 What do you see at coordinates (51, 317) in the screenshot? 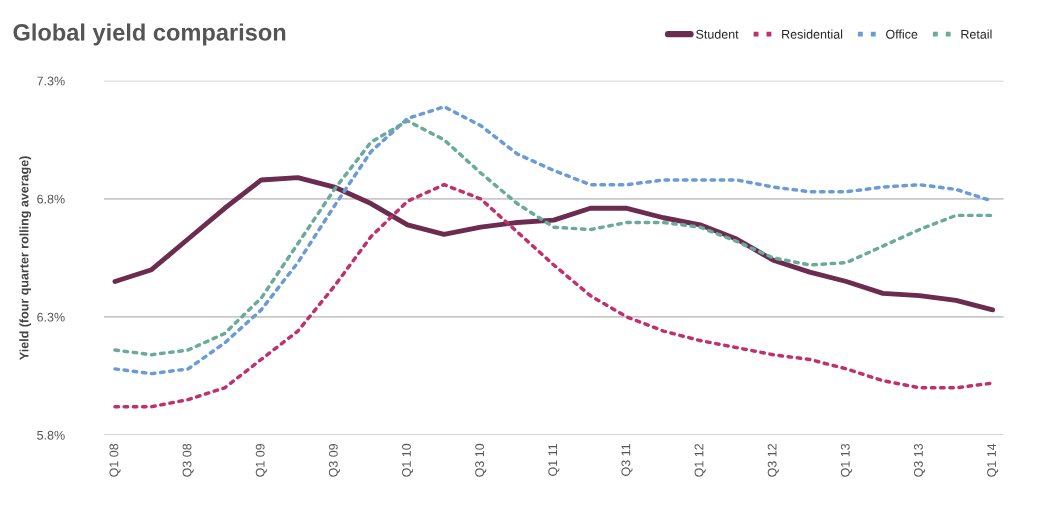
I see `y-tick-label: 6.3%` at bounding box center [51, 317].